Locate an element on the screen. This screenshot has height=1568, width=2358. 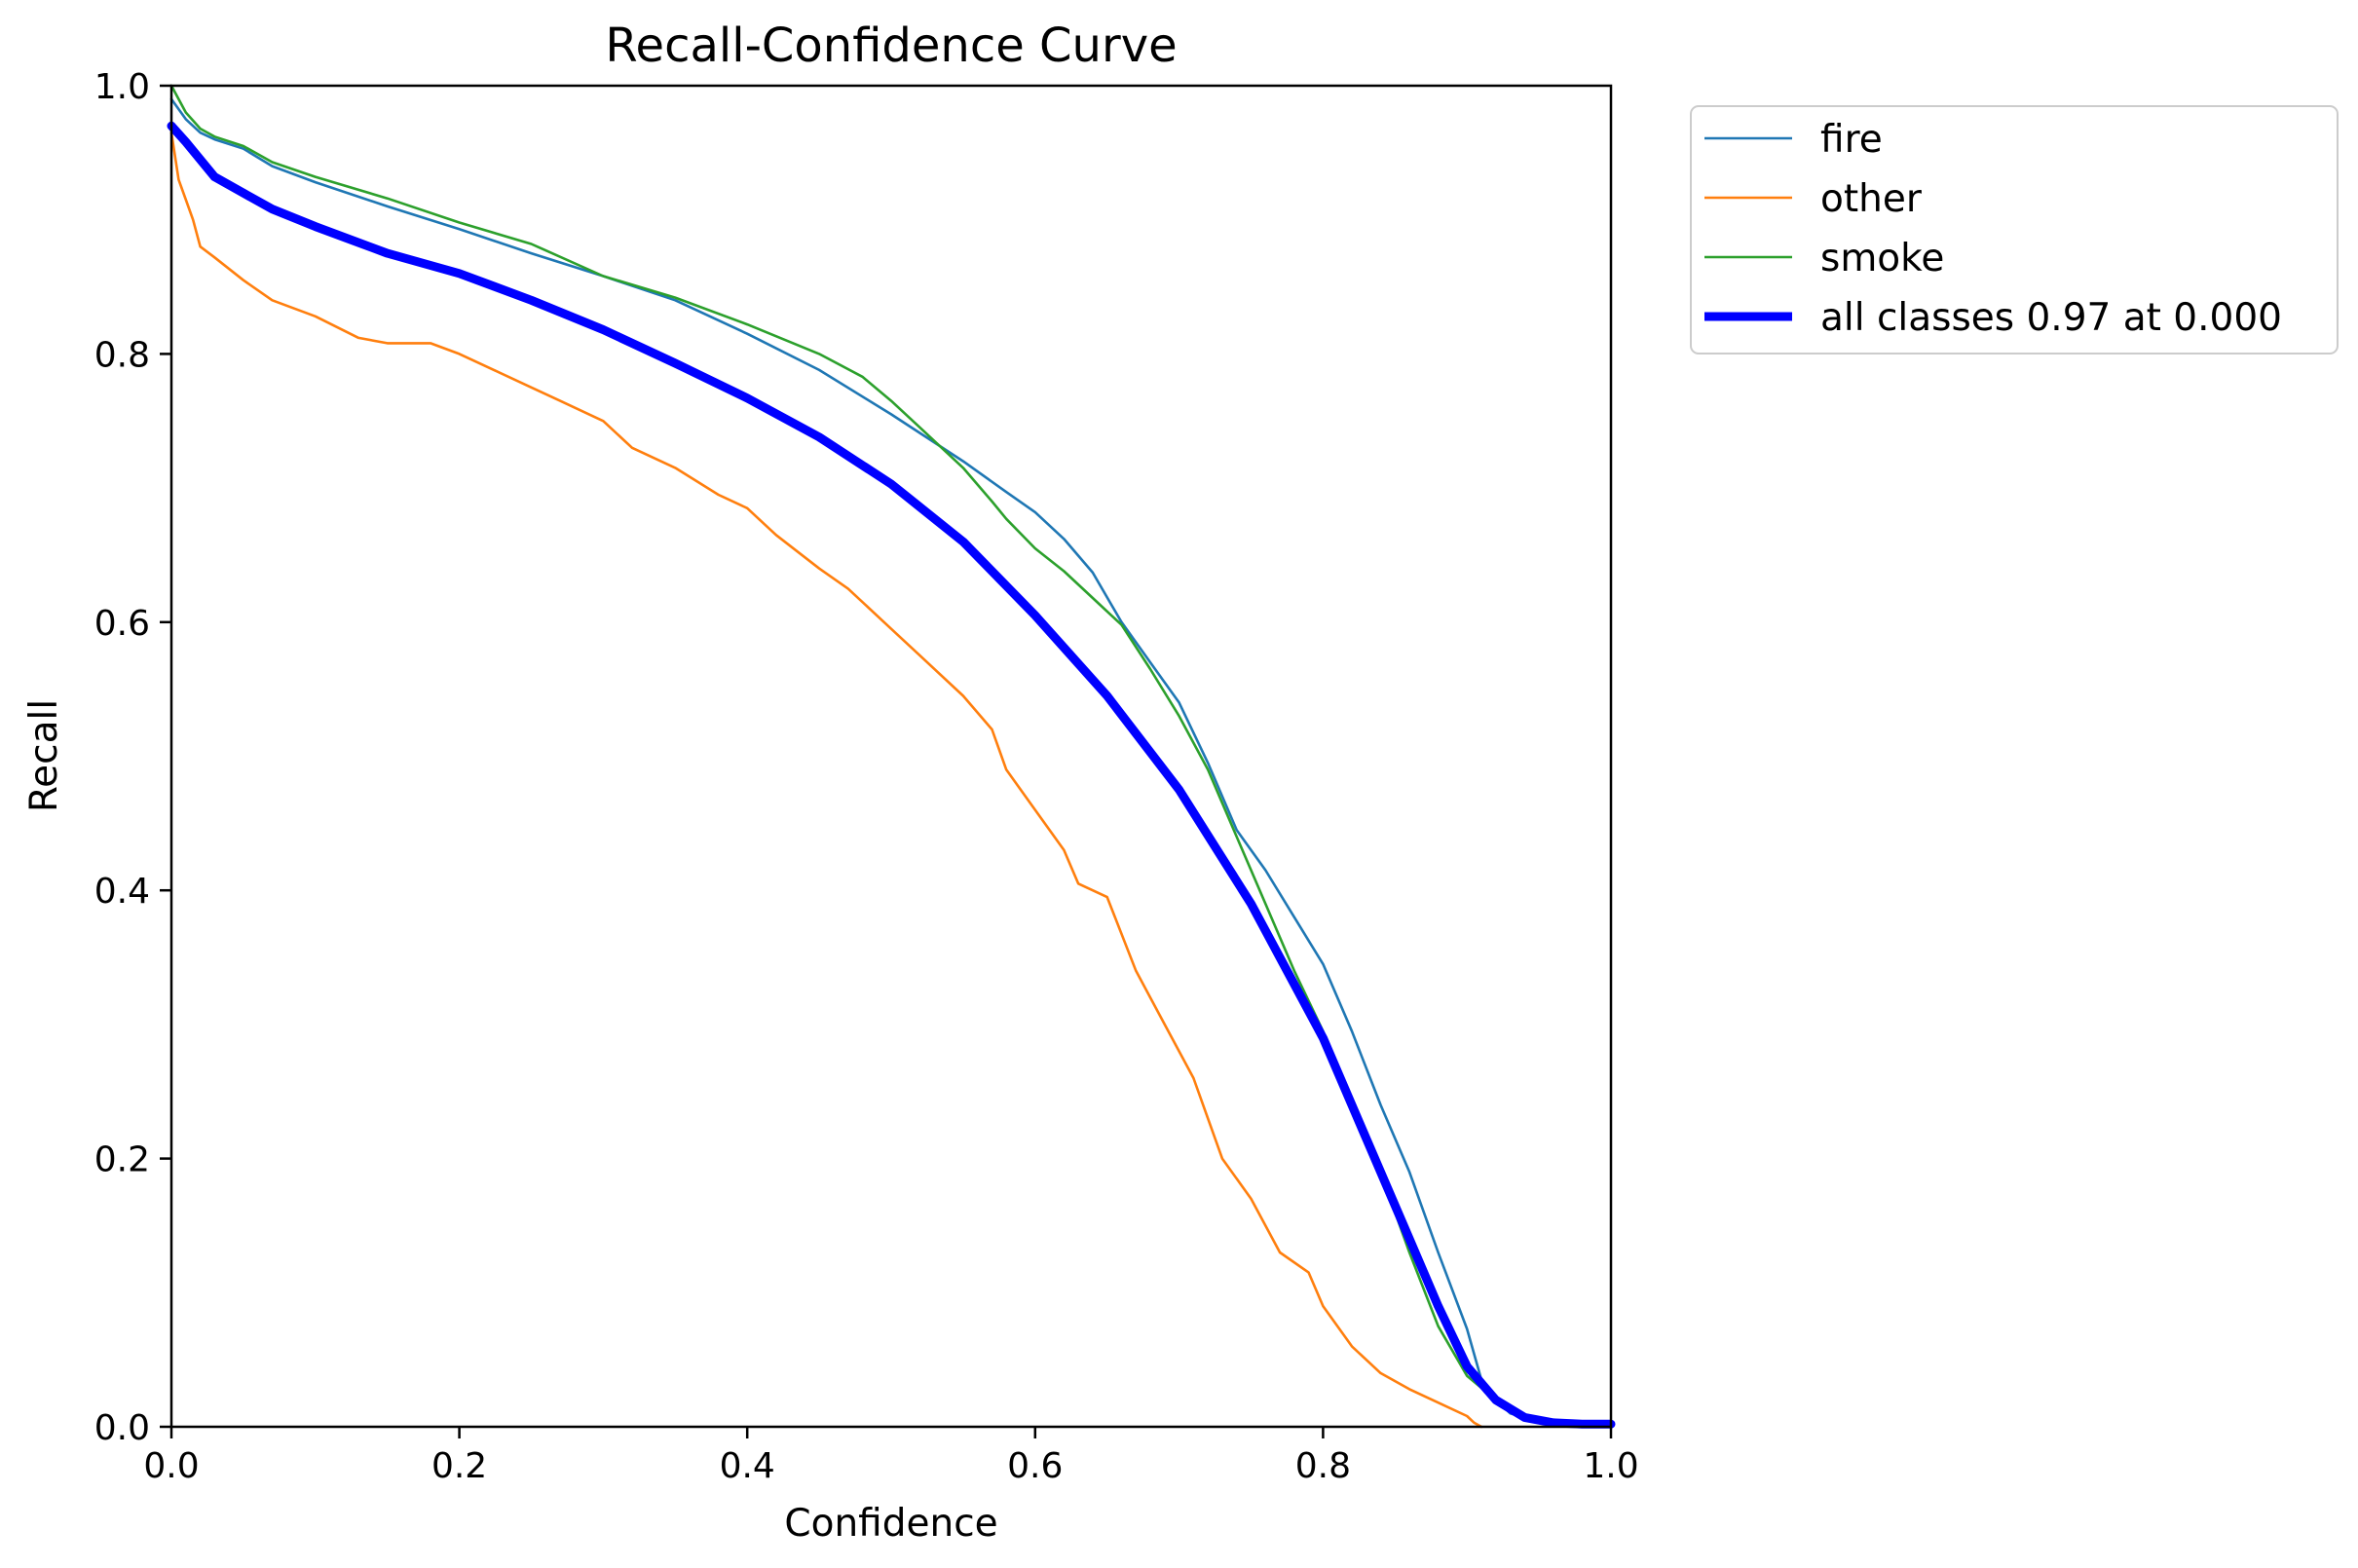
legend-frame is located at coordinates (2015, 230).